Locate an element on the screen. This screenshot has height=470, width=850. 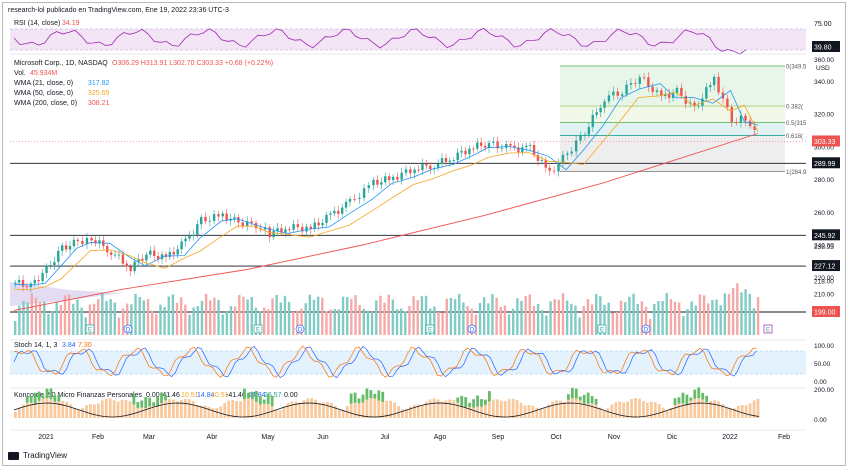
price-axis-tick: 300.00 is located at coordinates (824, 147).